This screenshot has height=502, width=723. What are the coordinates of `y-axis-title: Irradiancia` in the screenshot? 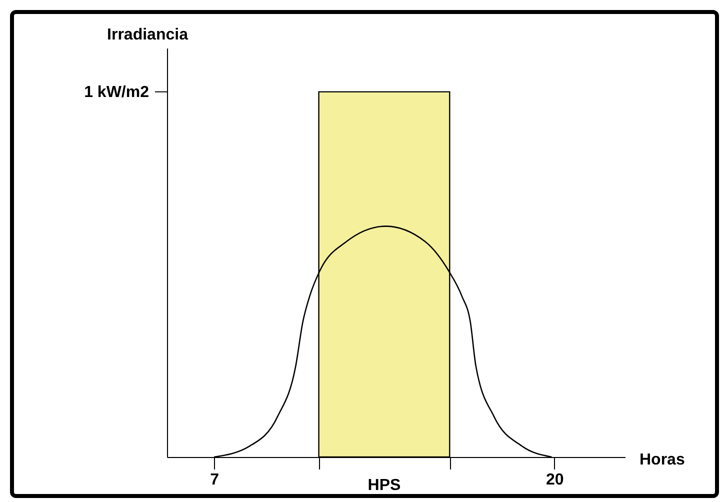 It's located at (147, 35).